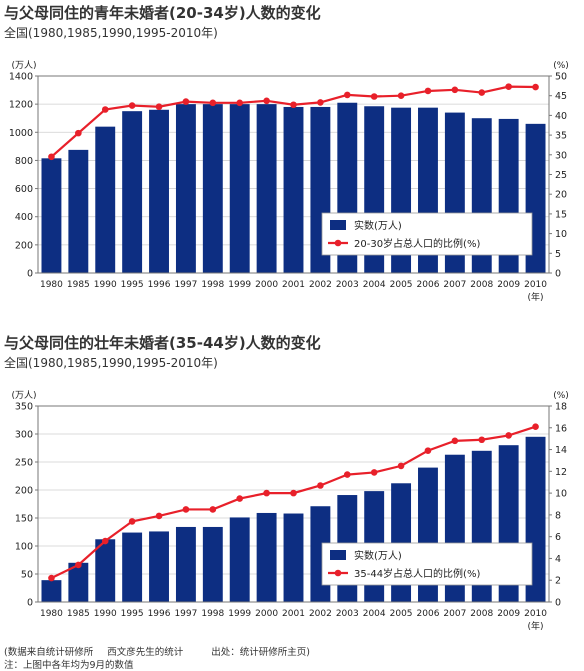  Describe the element at coordinates (30, 274) in the screenshot. I see `c1-ytick-label: 0` at that location.